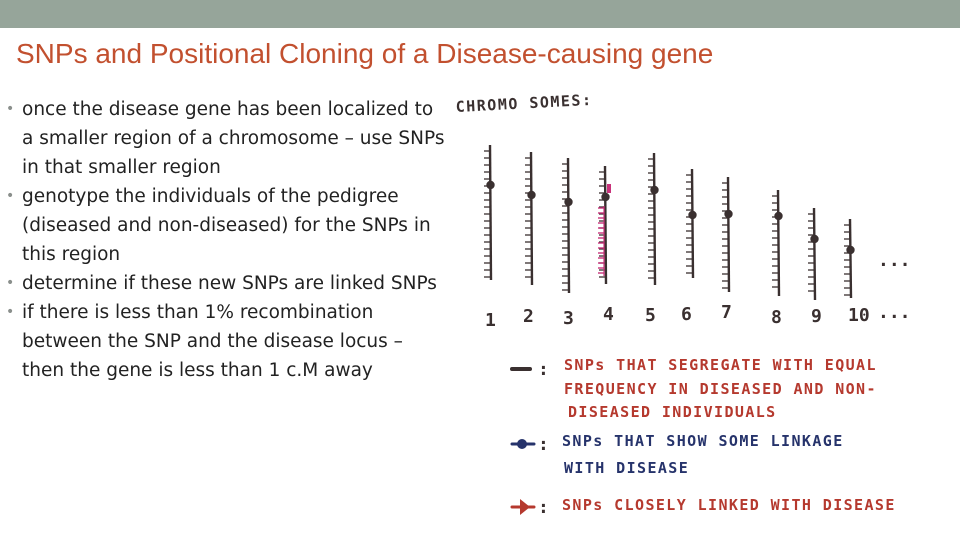 The height and width of the screenshot is (540, 960). I want to click on chromosome-label: 4, so click(608, 314).